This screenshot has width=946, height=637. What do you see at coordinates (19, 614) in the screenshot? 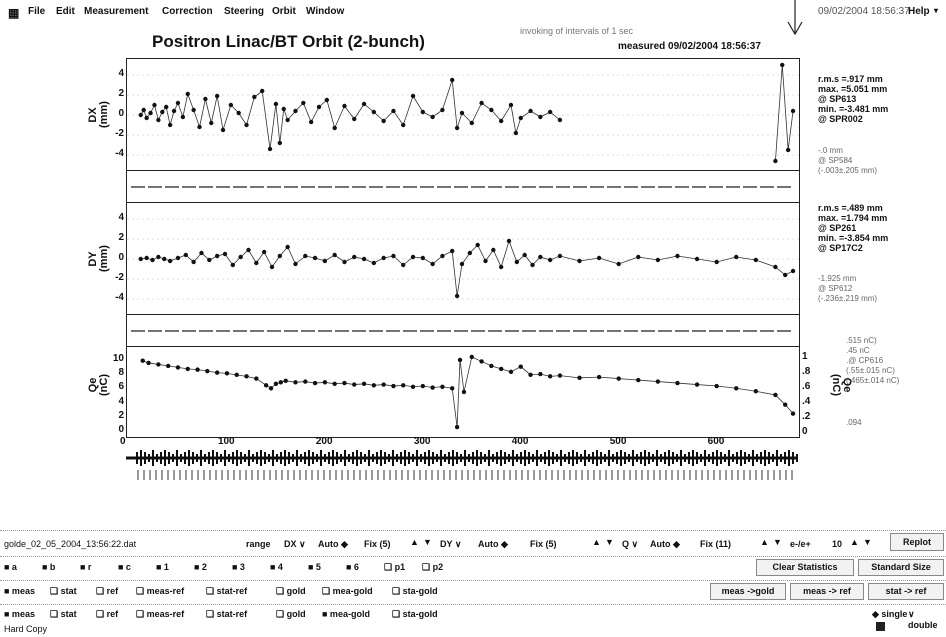
I see `yrow-toggle-meas: ■ meas` at bounding box center [19, 614].